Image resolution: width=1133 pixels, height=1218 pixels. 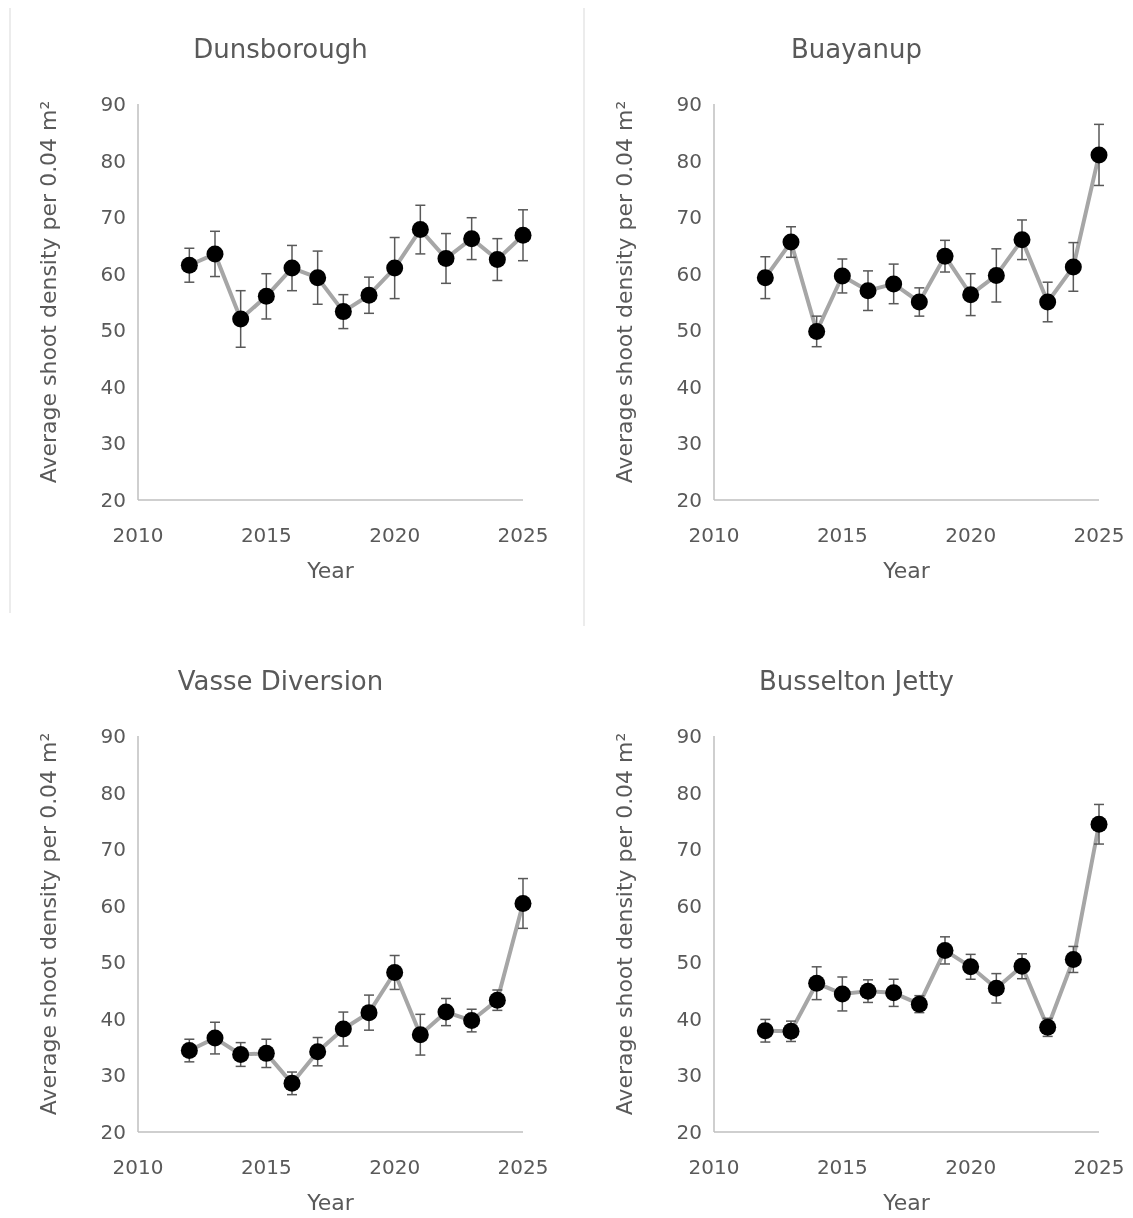 What do you see at coordinates (856, 681) in the screenshot?
I see `chart-title: Busselton Jetty` at bounding box center [856, 681].